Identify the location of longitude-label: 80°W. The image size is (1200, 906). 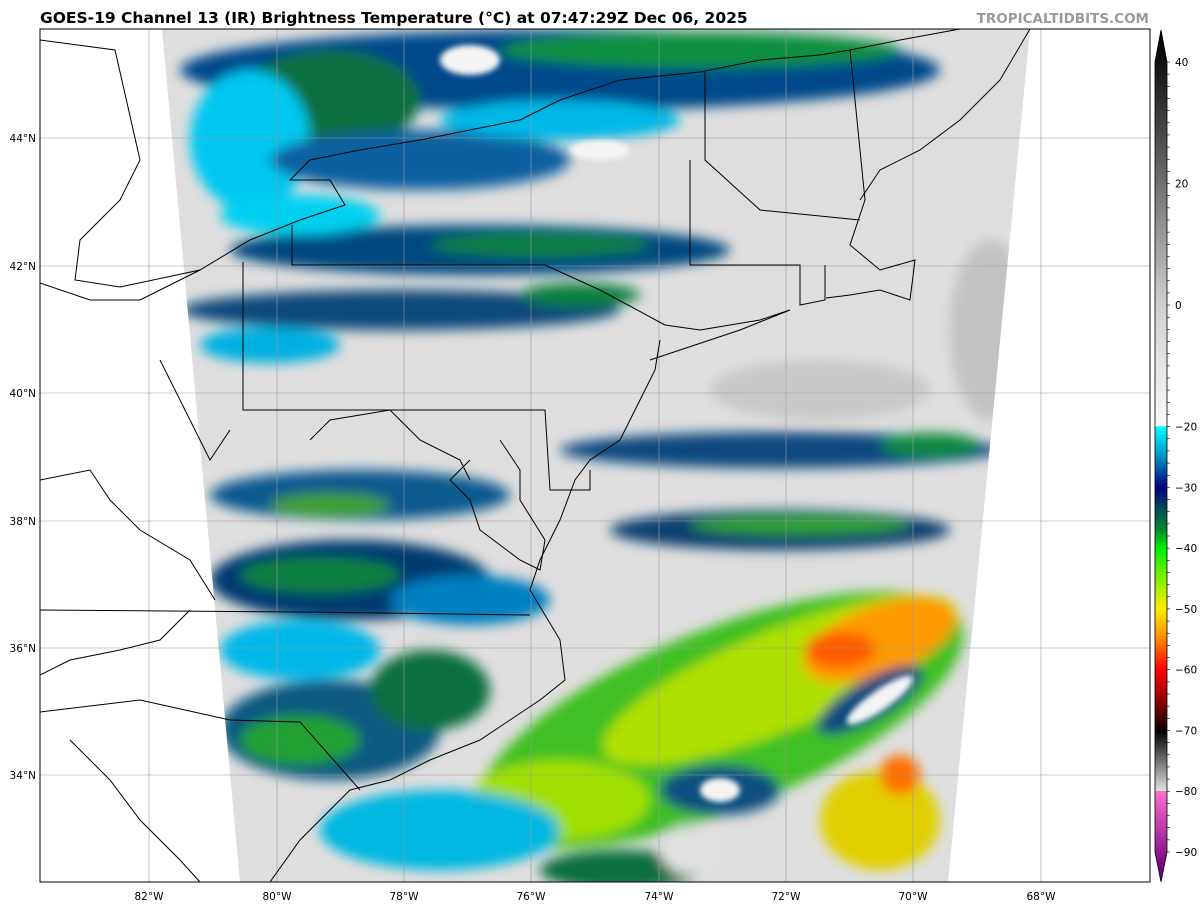
(278, 897).